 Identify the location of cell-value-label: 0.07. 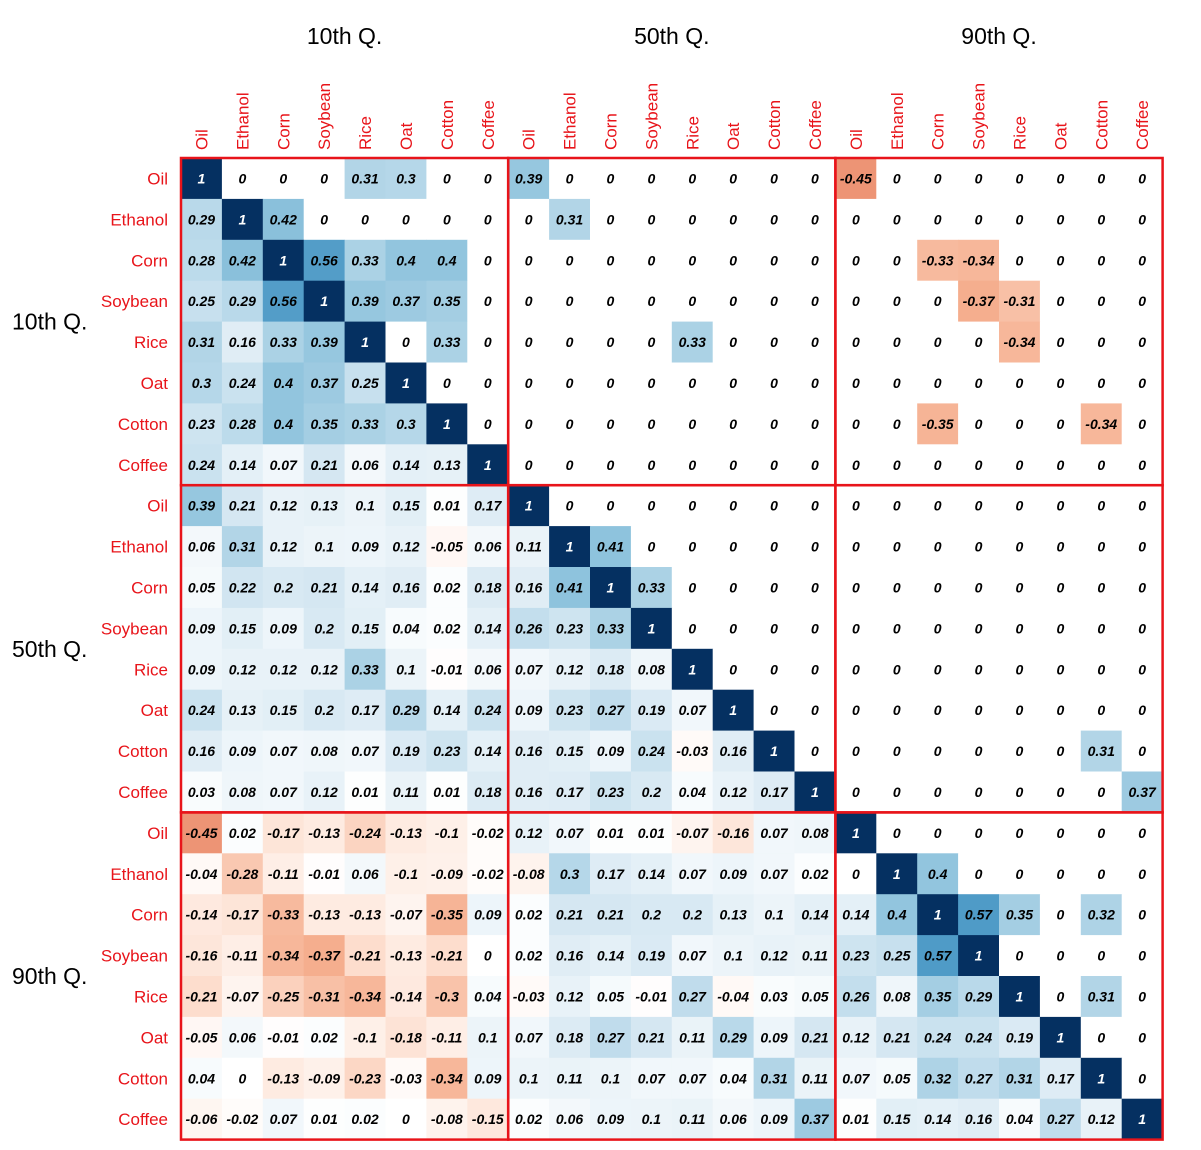
(365, 751).